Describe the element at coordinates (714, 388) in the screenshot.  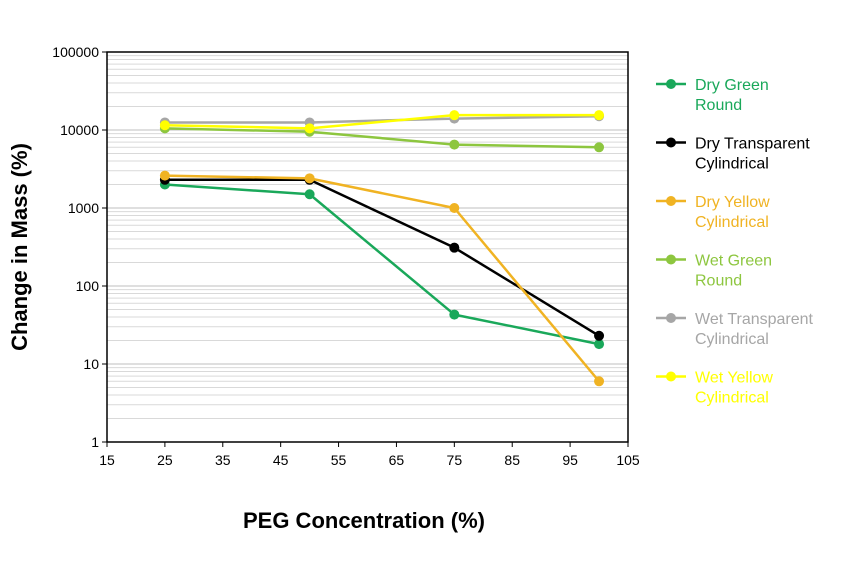
I see `legend-item: Wet Yellow Cylindrical` at that location.